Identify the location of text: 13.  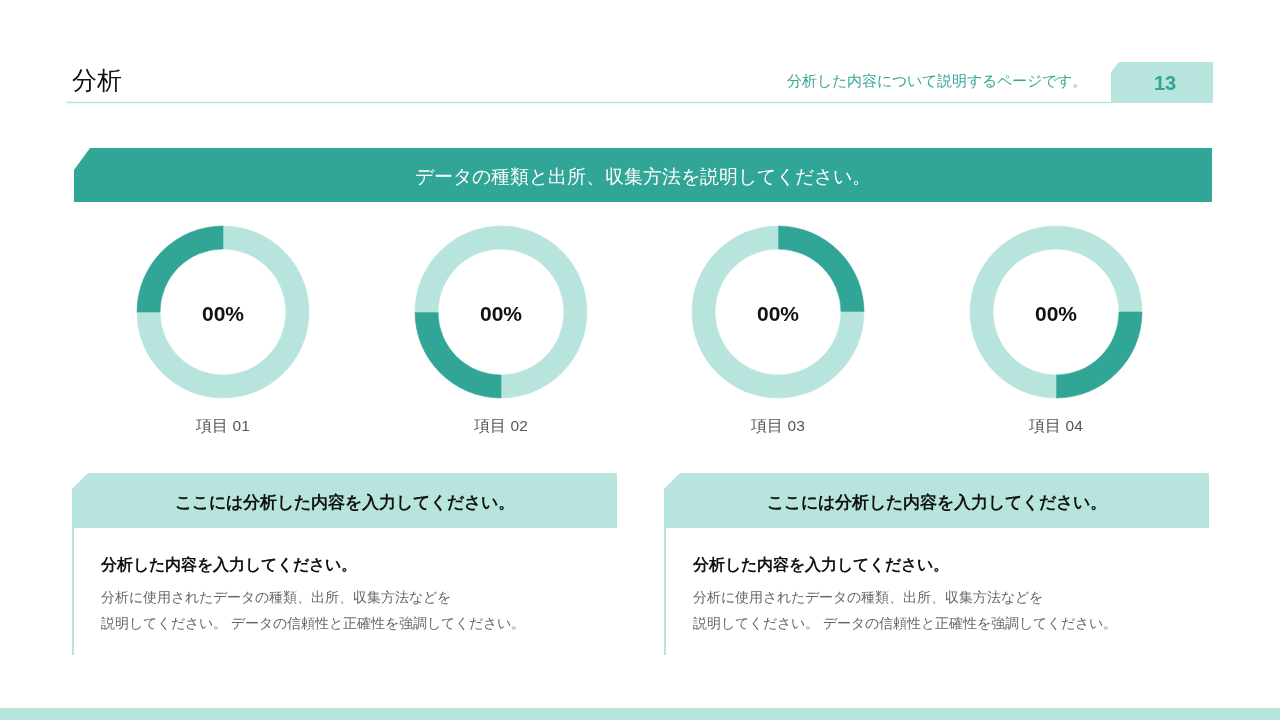
(1165, 83).